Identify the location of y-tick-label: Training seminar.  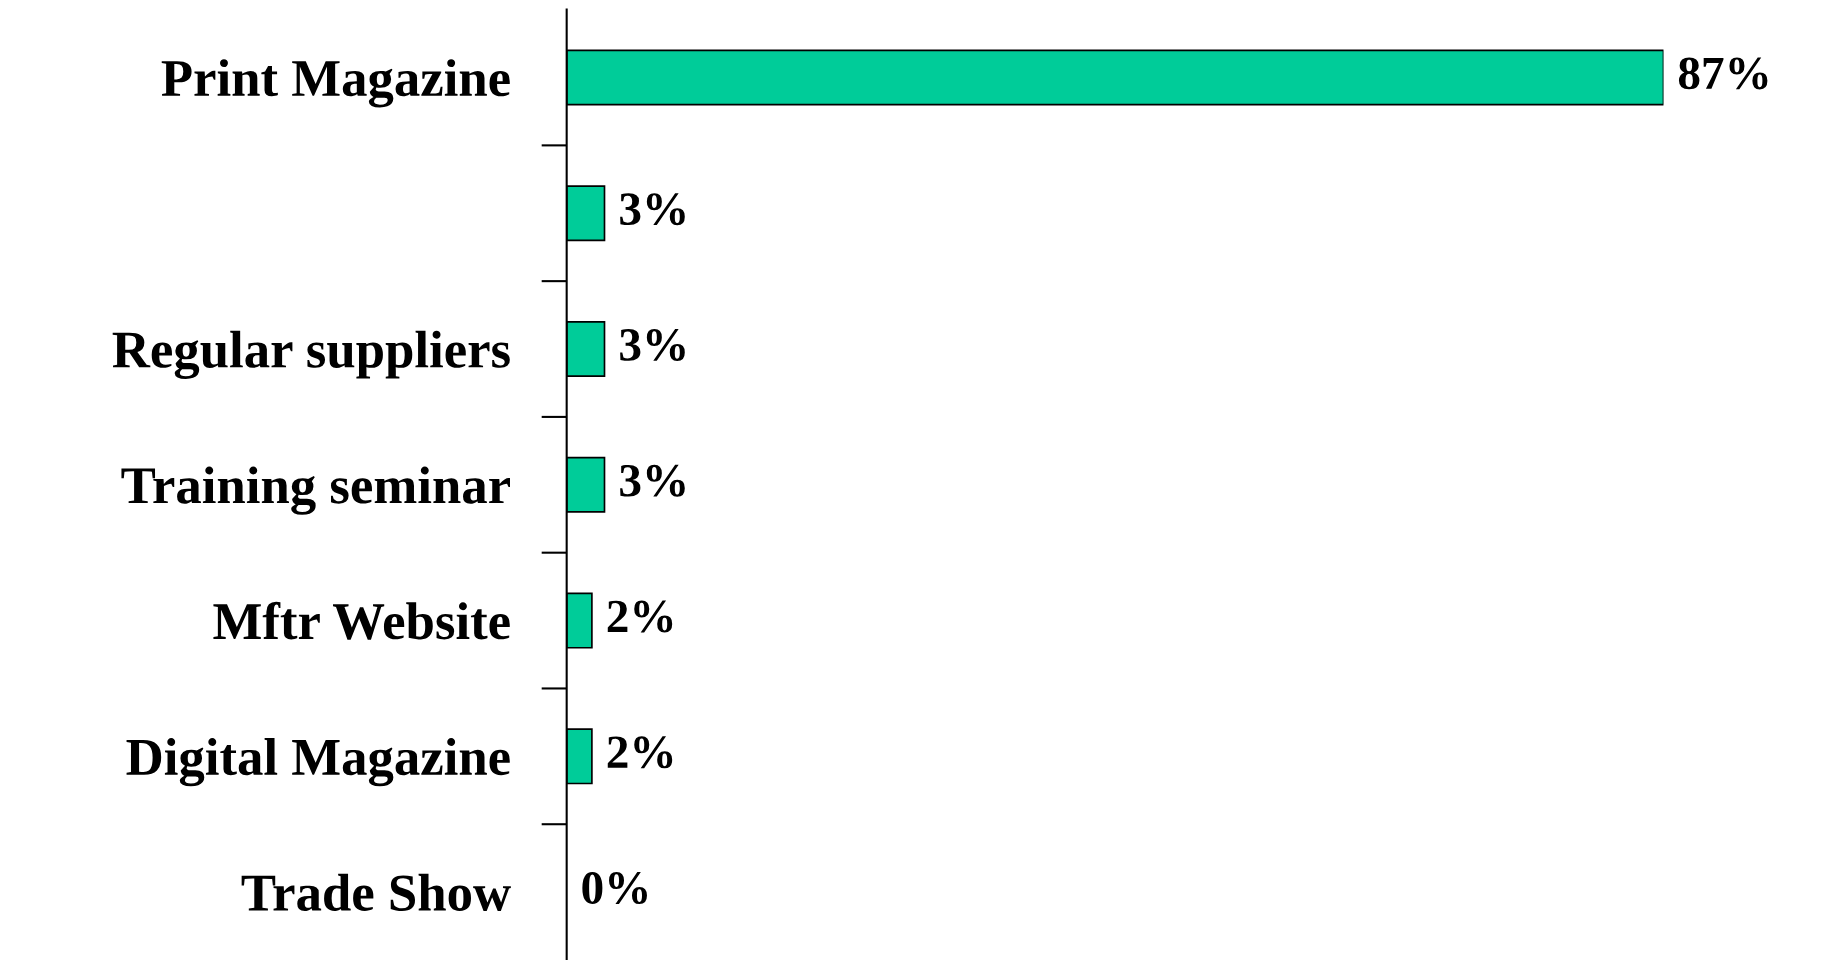
(315, 490).